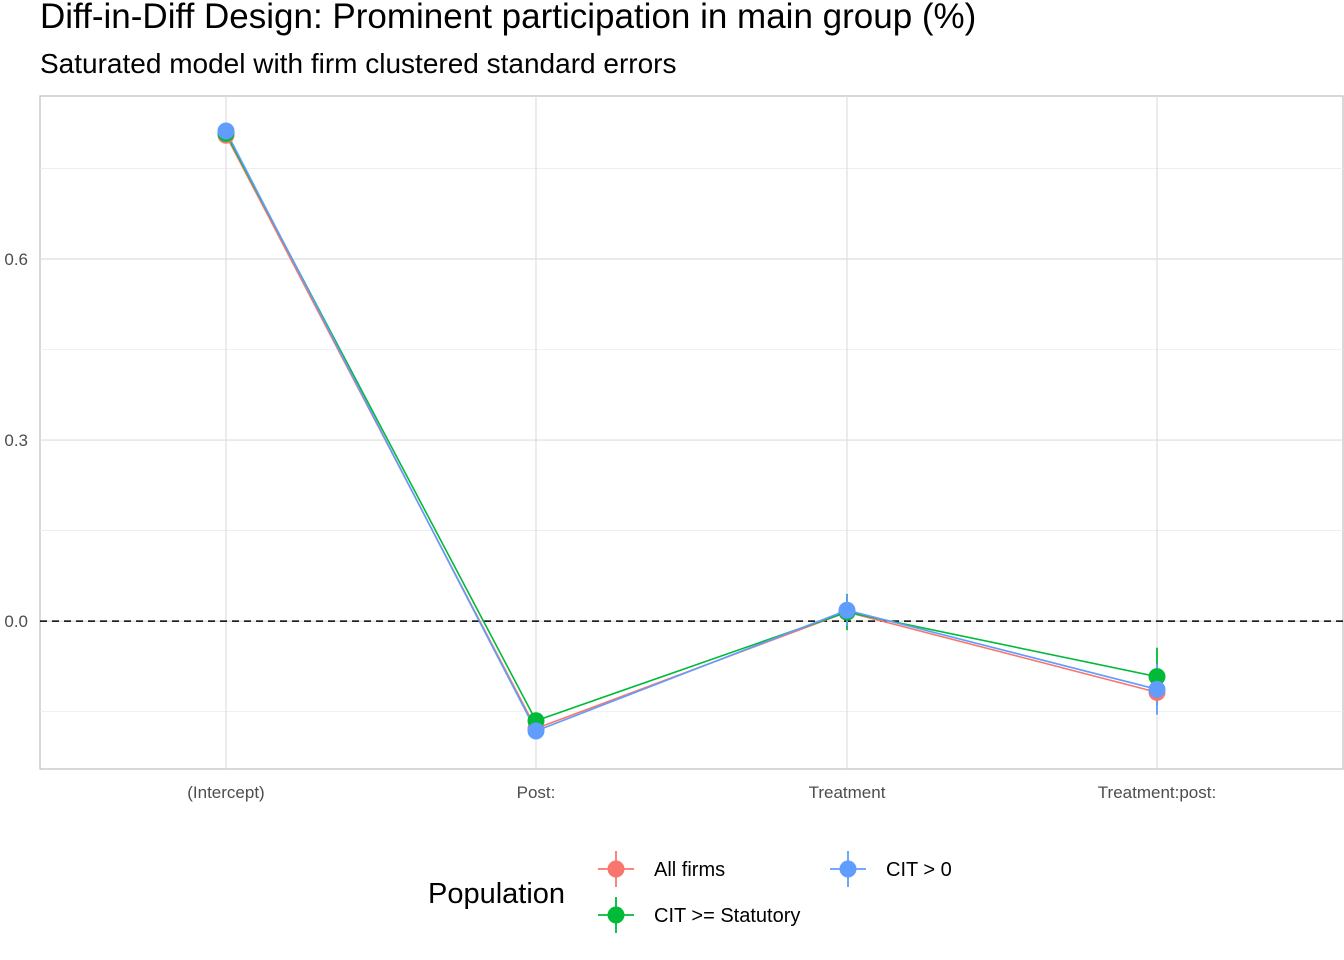  What do you see at coordinates (1157, 792) in the screenshot?
I see `x-tick-label: Treatment:post:` at bounding box center [1157, 792].